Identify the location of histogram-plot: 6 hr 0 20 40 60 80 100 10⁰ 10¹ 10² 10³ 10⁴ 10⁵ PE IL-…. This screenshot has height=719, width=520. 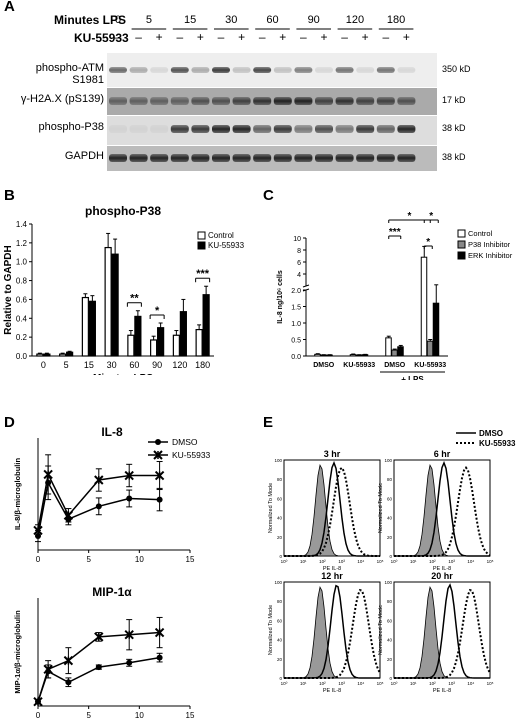
(436, 510).